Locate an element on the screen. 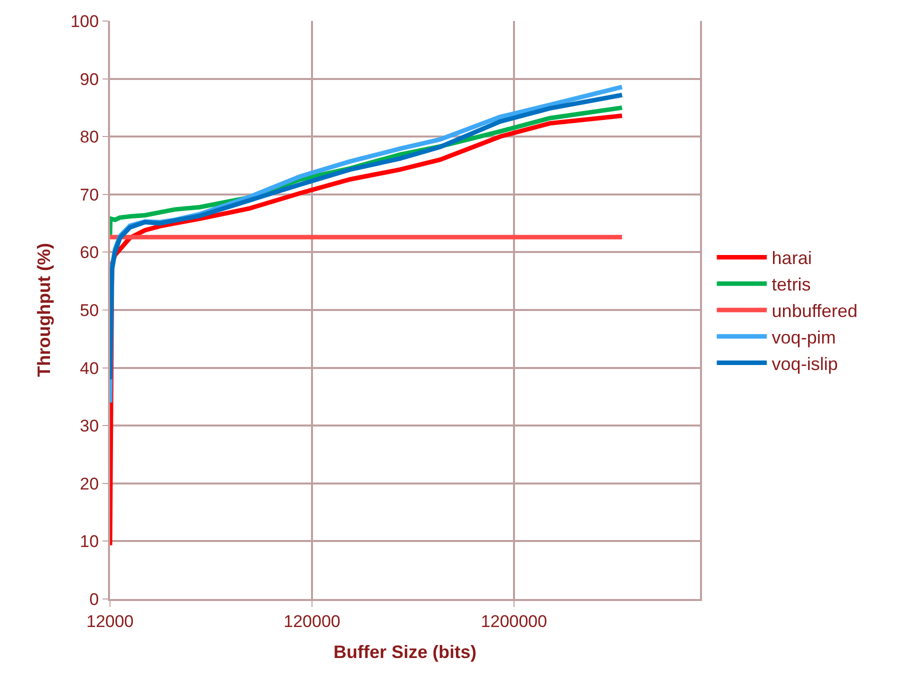 The image size is (920, 687). y-tick-label: 60 is located at coordinates (89, 252).